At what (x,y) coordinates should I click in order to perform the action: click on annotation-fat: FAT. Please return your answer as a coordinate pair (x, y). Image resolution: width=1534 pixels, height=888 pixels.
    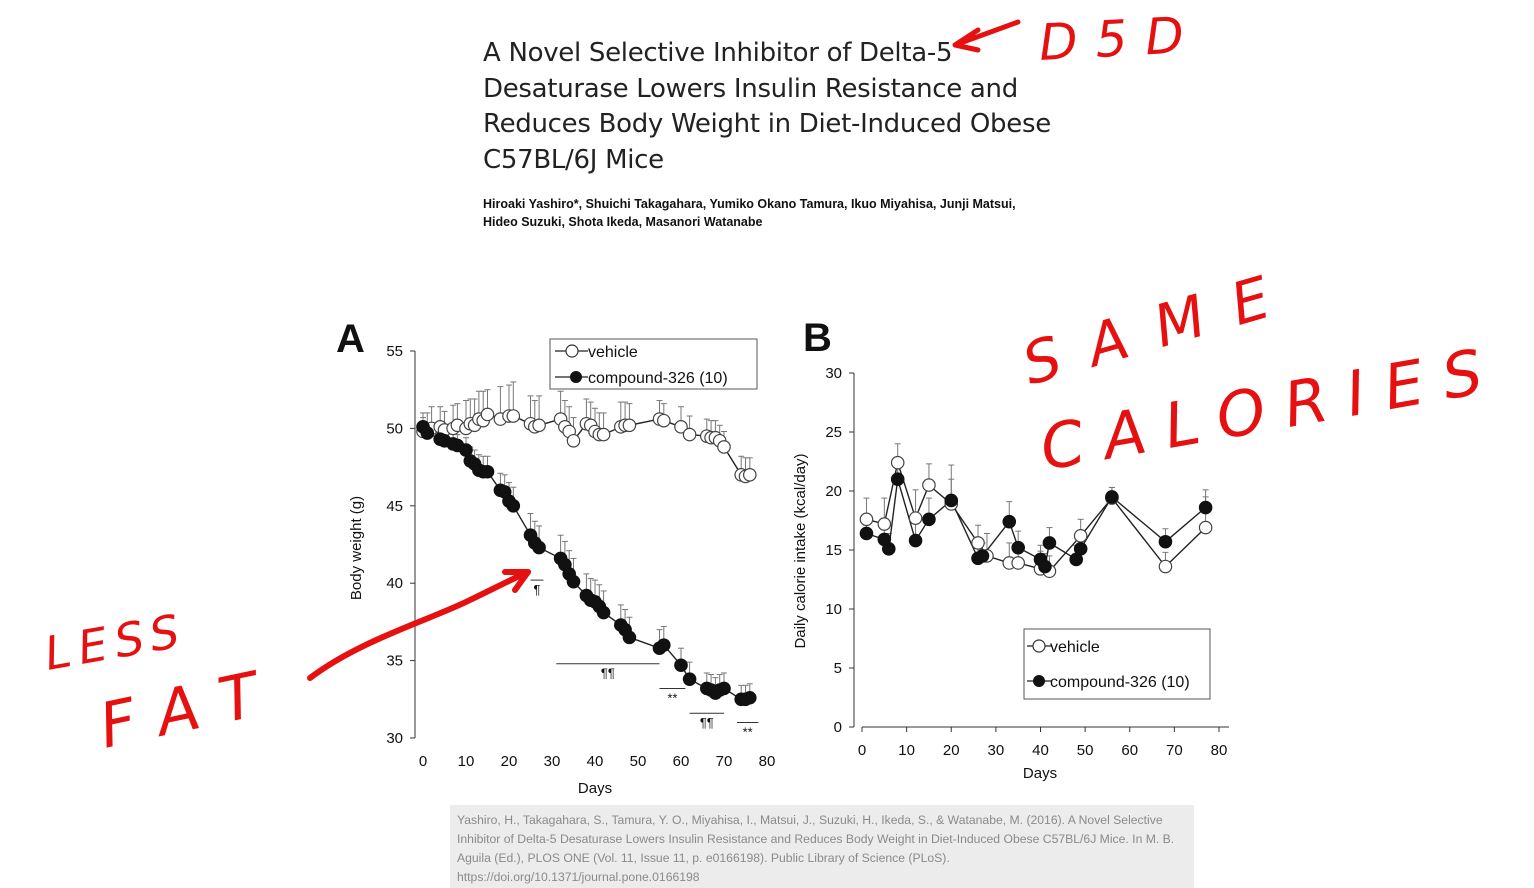
    Looking at the image, I should click on (191, 708).